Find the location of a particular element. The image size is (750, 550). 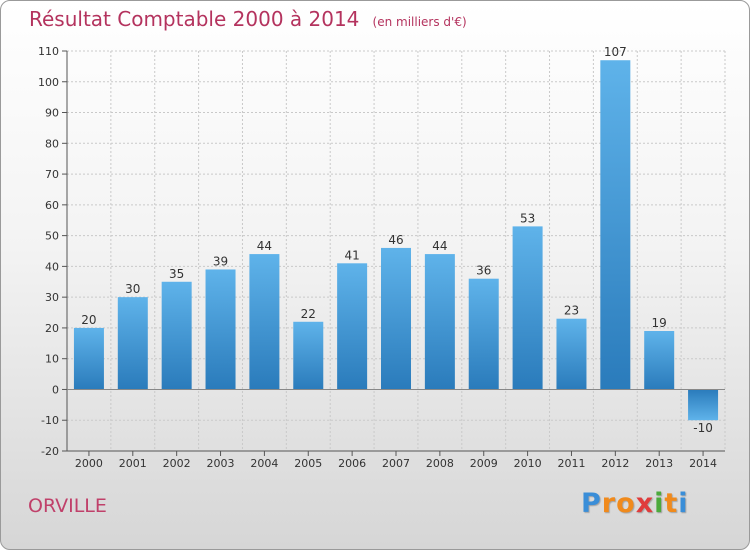

data-label: 36 is located at coordinates (483, 271).